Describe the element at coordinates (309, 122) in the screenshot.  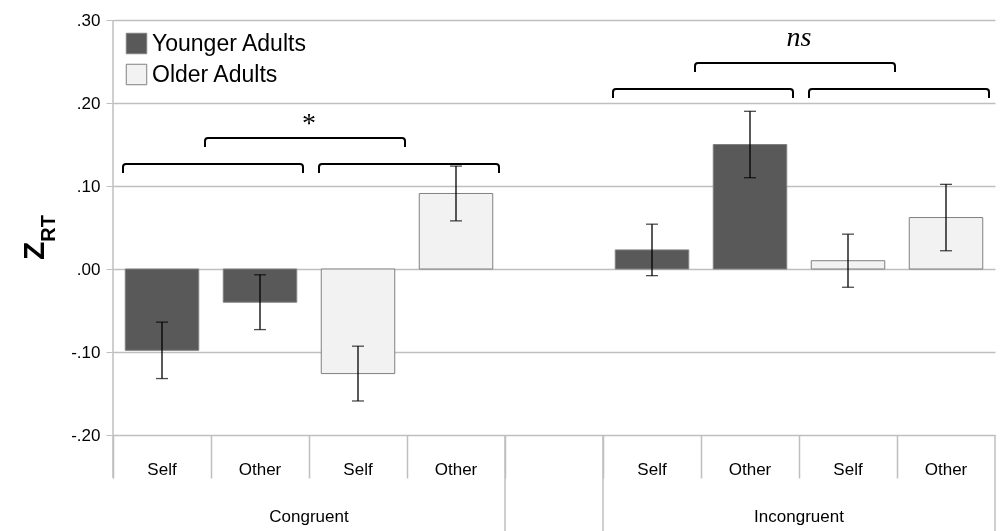
I see `annotation: *` at that location.